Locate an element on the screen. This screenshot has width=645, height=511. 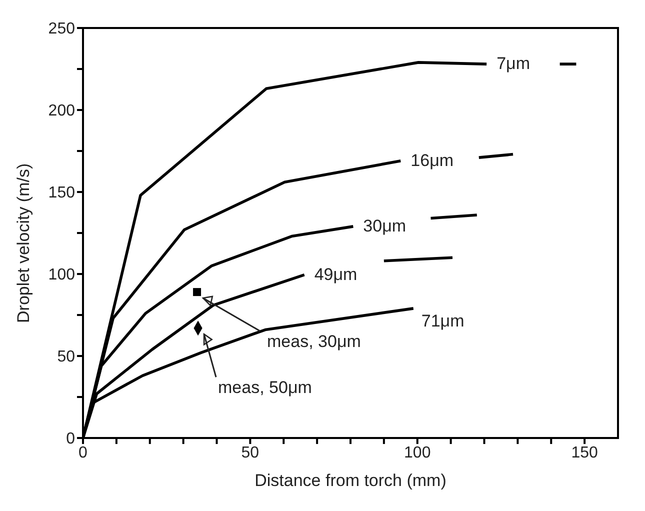
annotation: meas, 30μm is located at coordinates (314, 342).